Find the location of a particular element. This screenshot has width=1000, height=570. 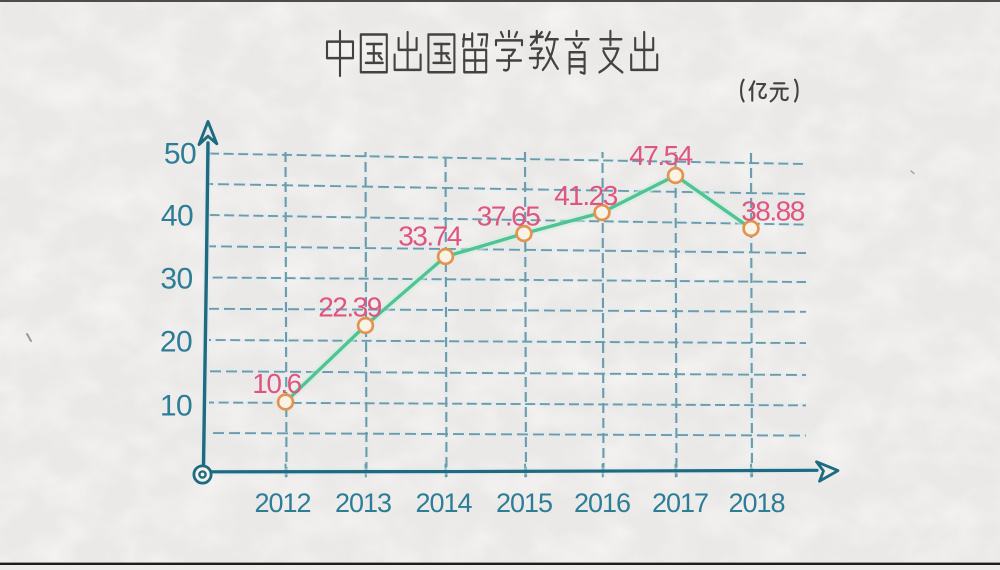

svg-text: 40 is located at coordinates (177, 216).